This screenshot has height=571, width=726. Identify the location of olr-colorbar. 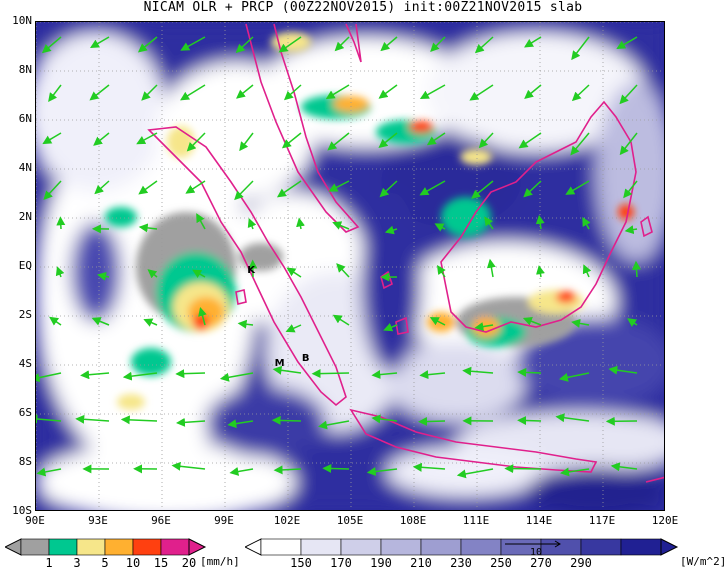
(462, 547).